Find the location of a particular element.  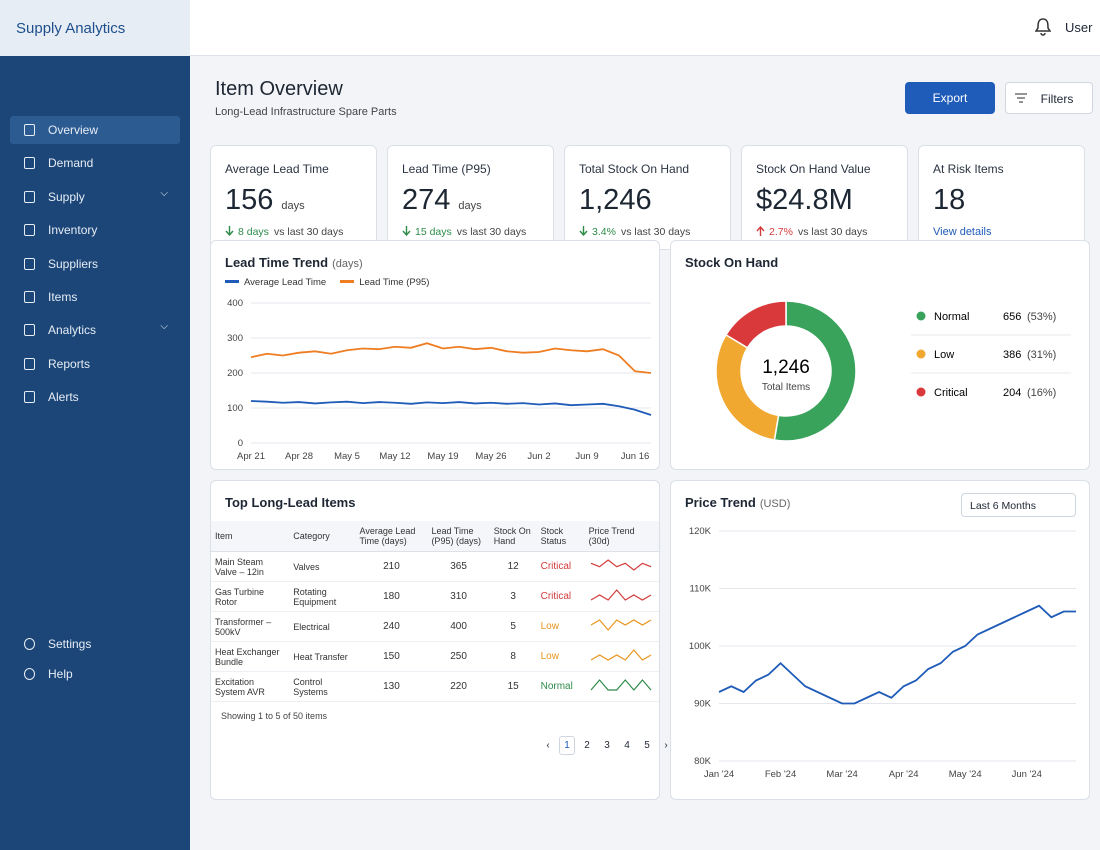

prev-page: ‹ is located at coordinates (548, 745).